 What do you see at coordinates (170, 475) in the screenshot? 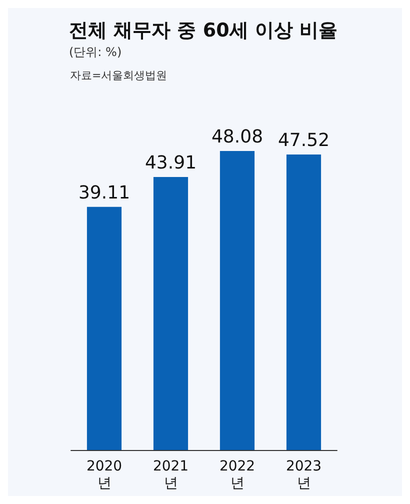
I see `x-tick-label: 2021 년` at bounding box center [170, 475].